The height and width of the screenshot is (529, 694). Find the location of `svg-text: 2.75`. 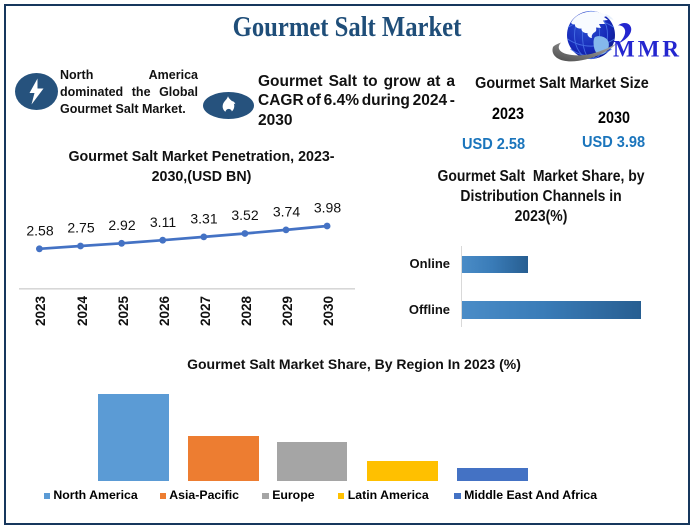

svg-text: 2.75 is located at coordinates (80, 228).